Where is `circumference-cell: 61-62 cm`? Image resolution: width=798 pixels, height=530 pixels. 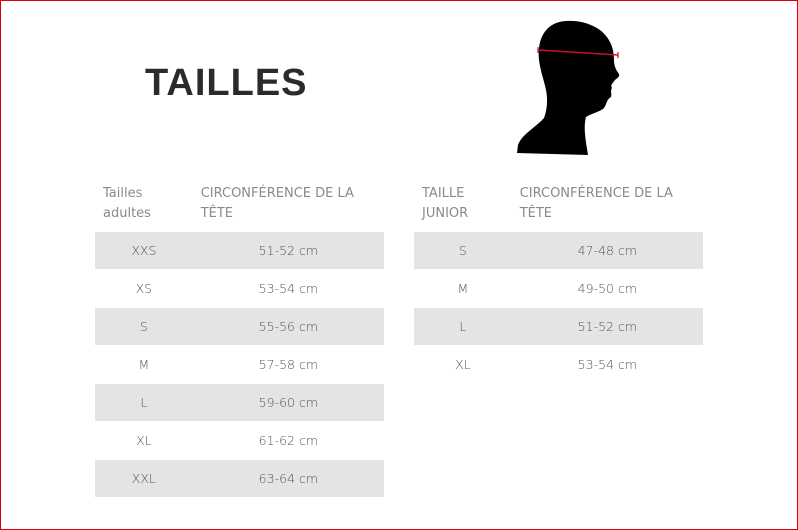 circumference-cell: 61-62 cm is located at coordinates (288, 440).